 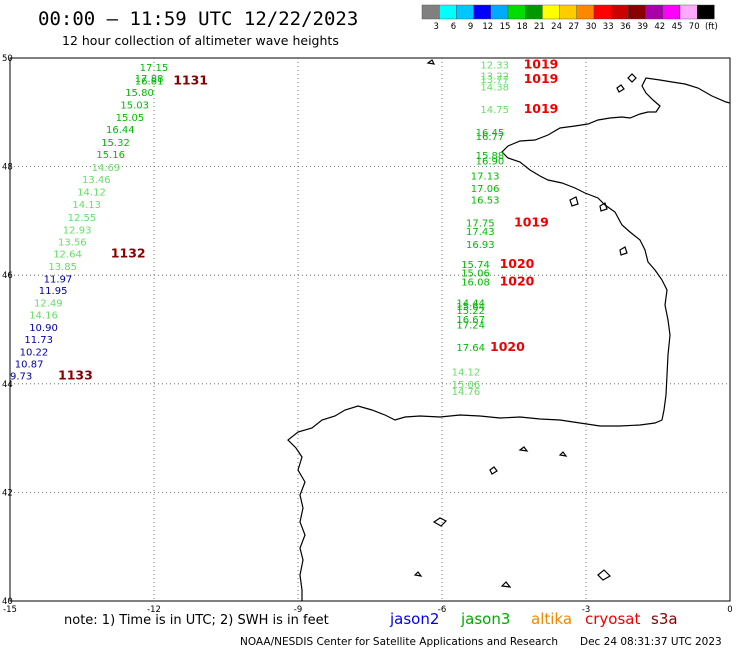 I want to click on swh-observation: 15.74, so click(x=475, y=265).